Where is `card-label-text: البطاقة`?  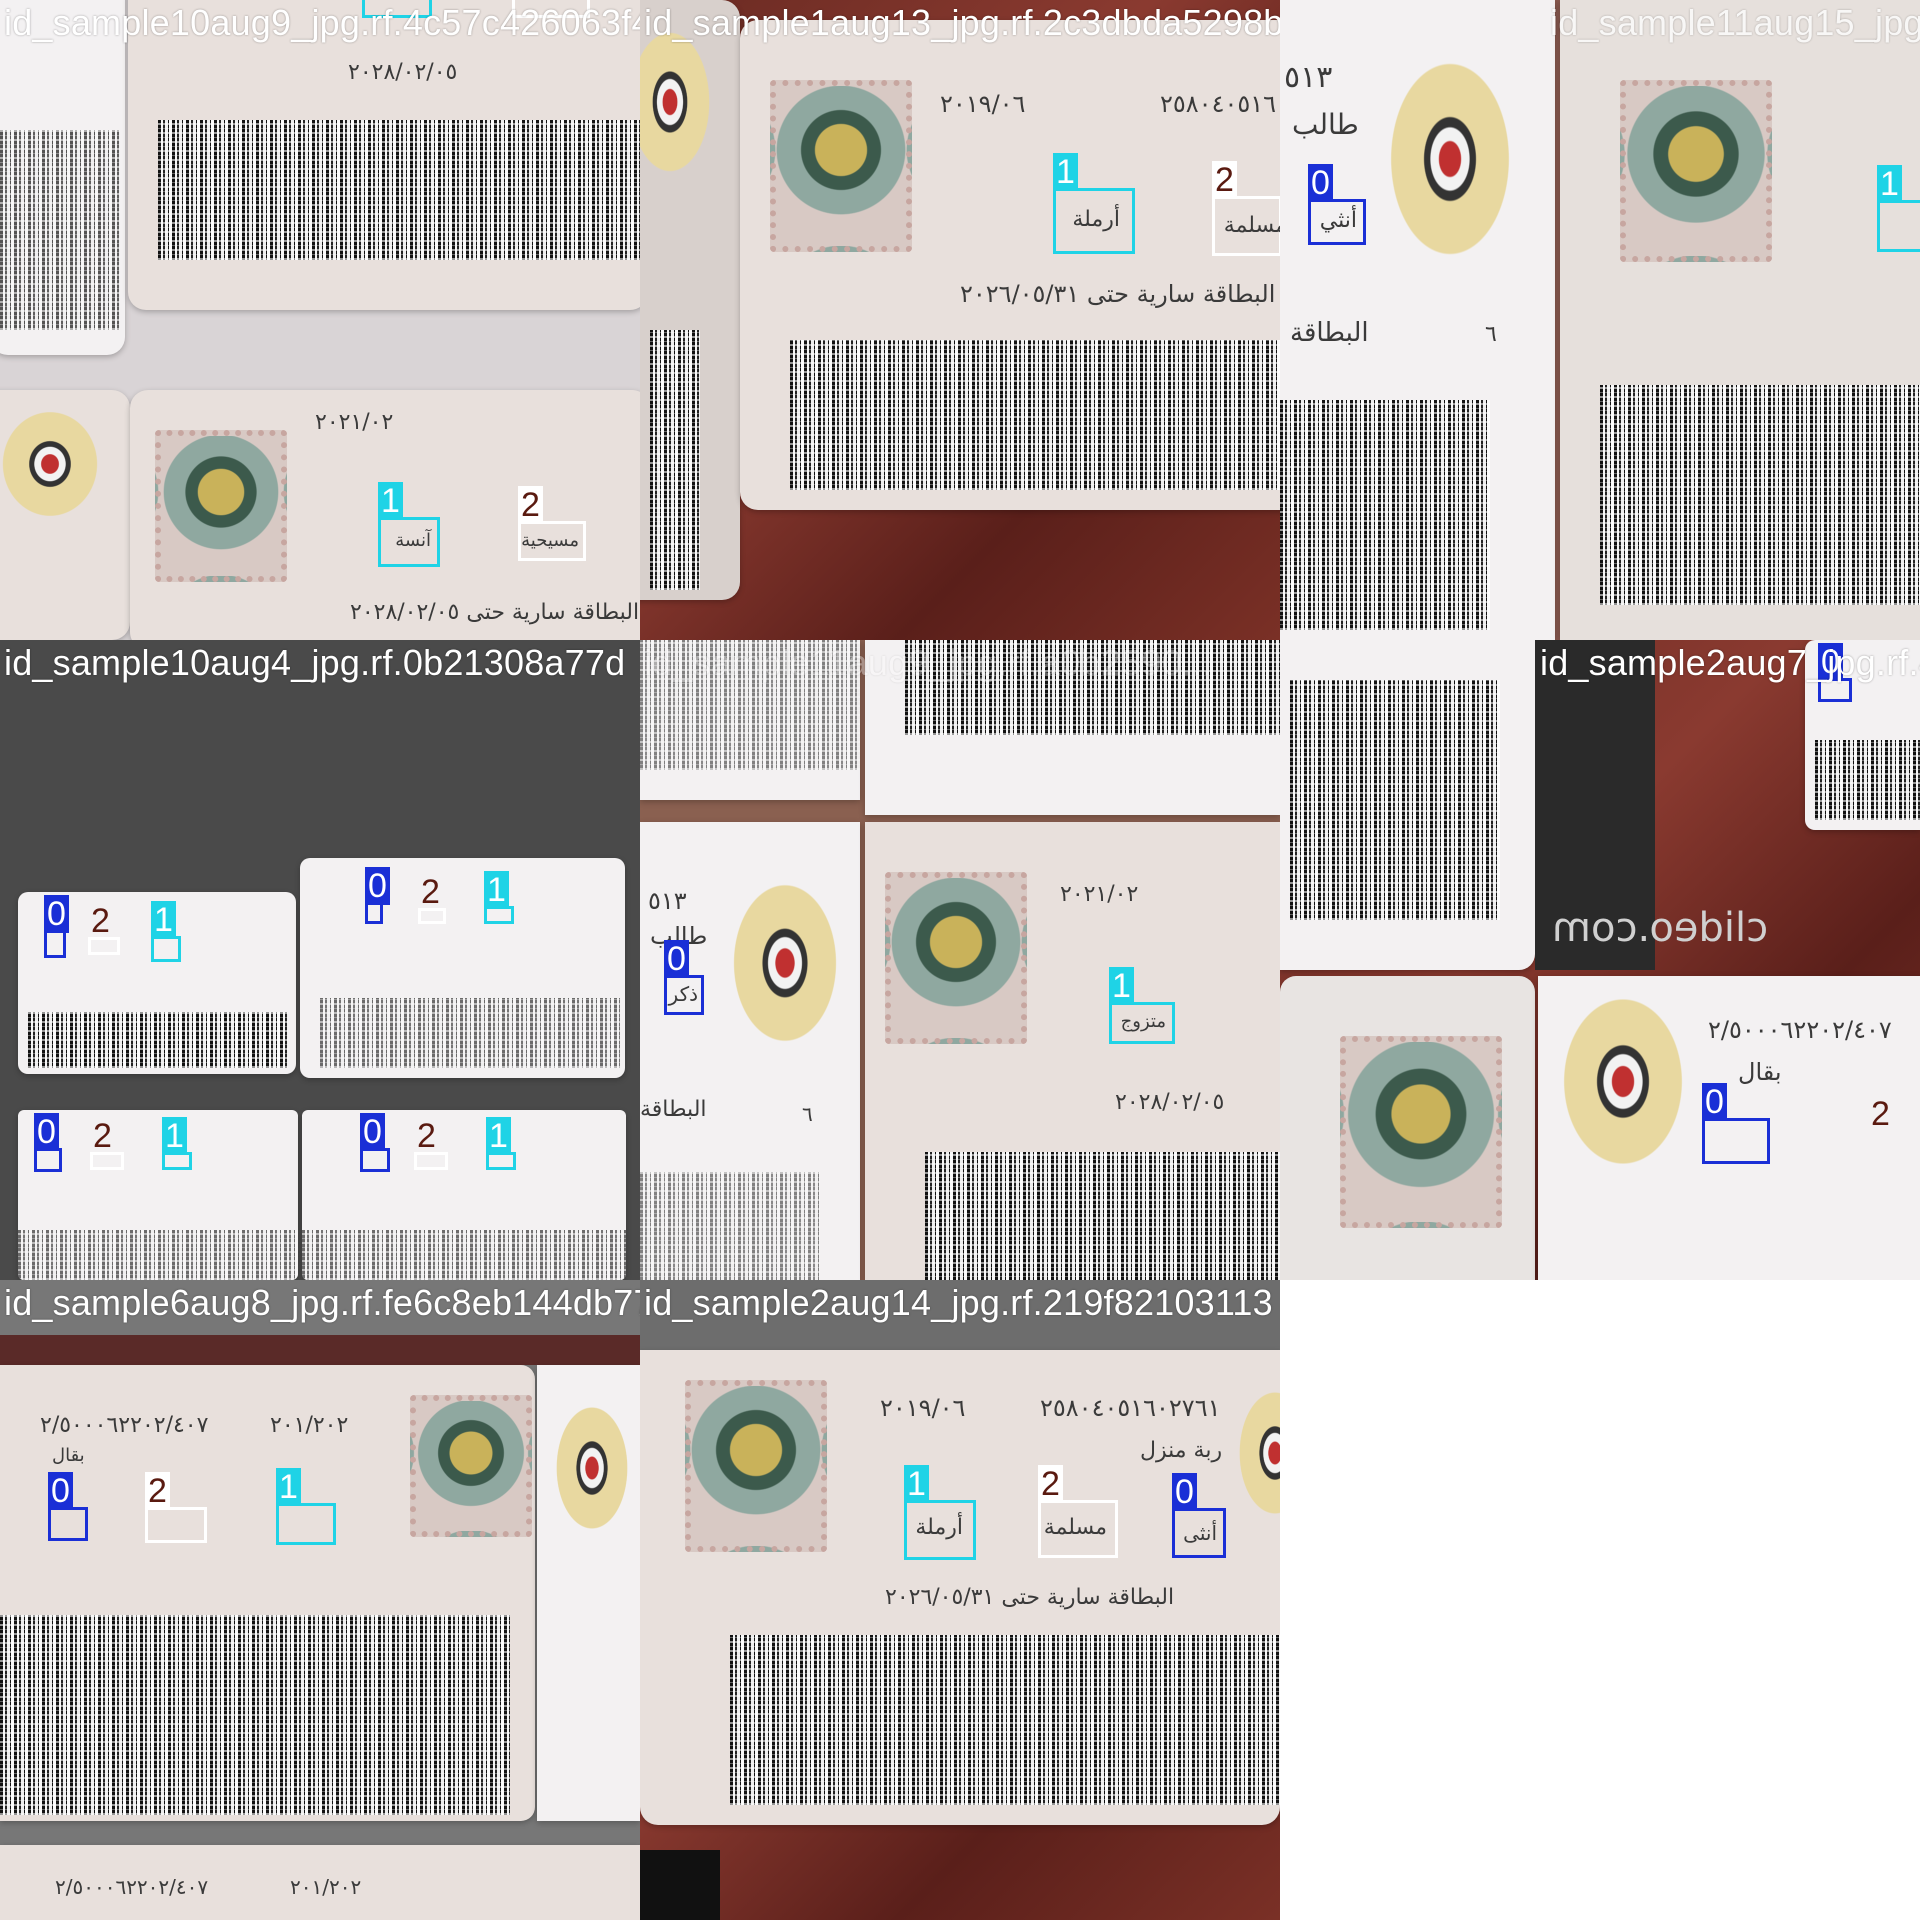 card-label-text: البطاقة is located at coordinates (673, 1109).